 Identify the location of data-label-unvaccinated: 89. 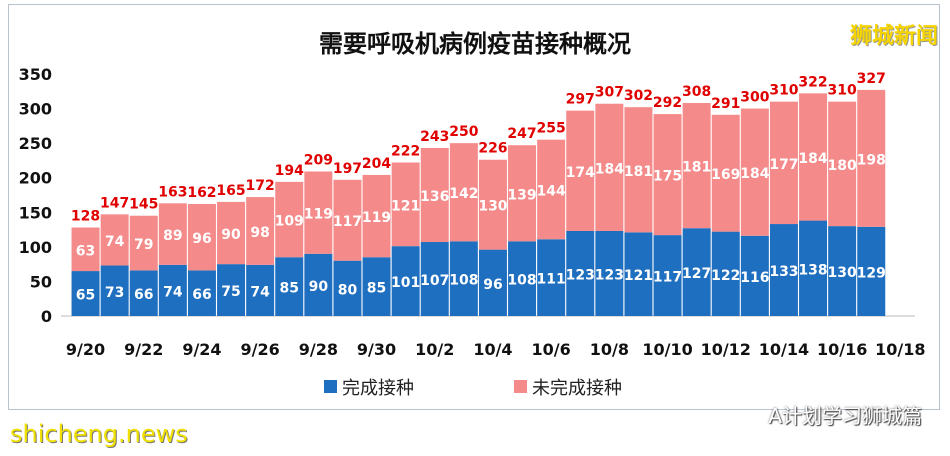
(172, 236).